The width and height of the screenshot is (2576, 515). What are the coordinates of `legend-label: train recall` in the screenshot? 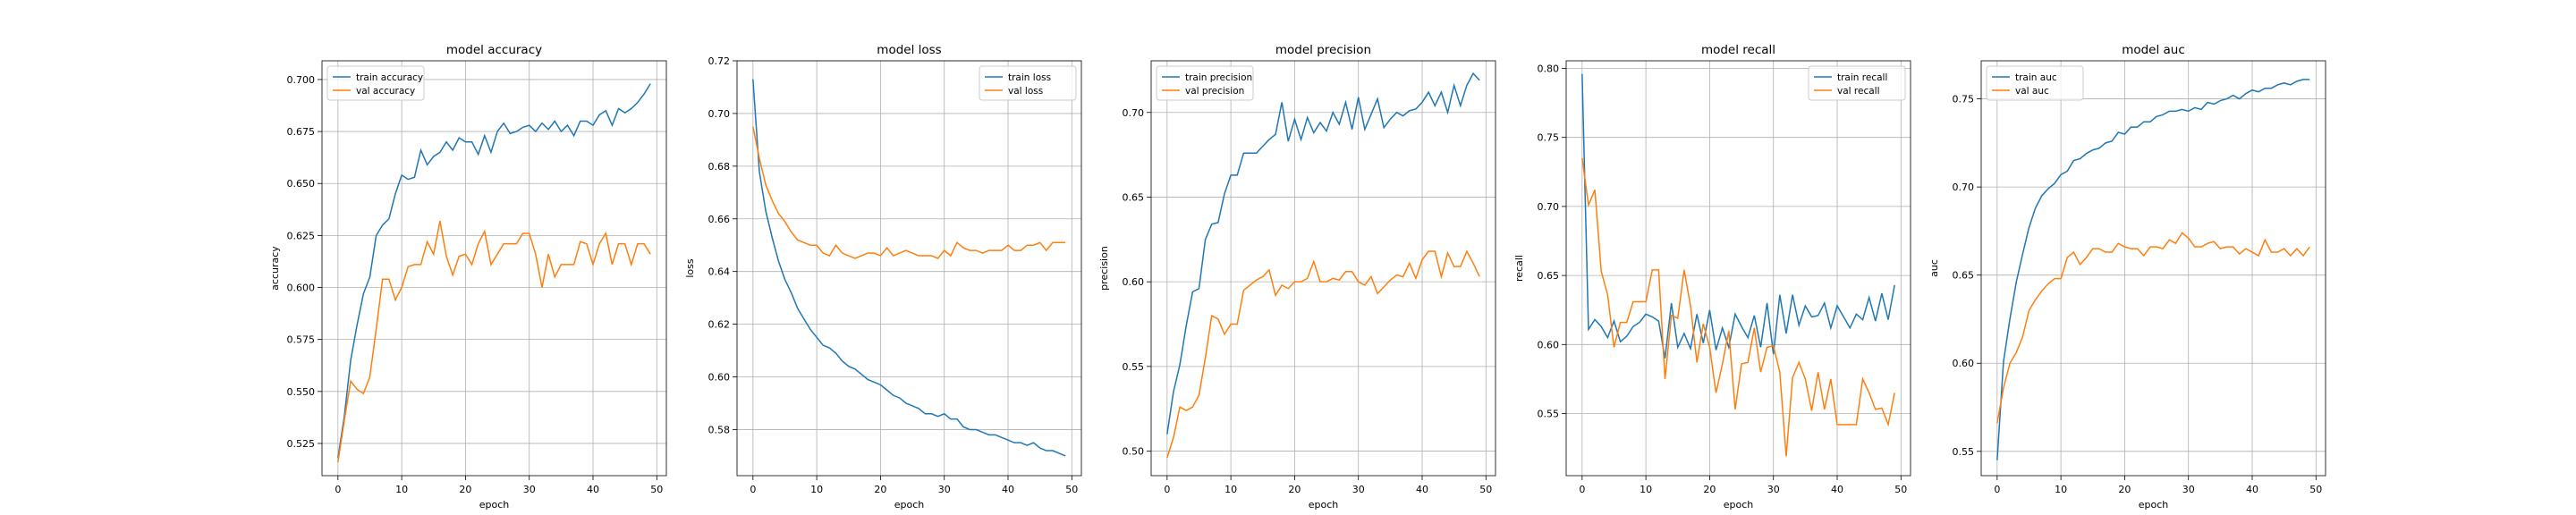 It's located at (1862, 77).